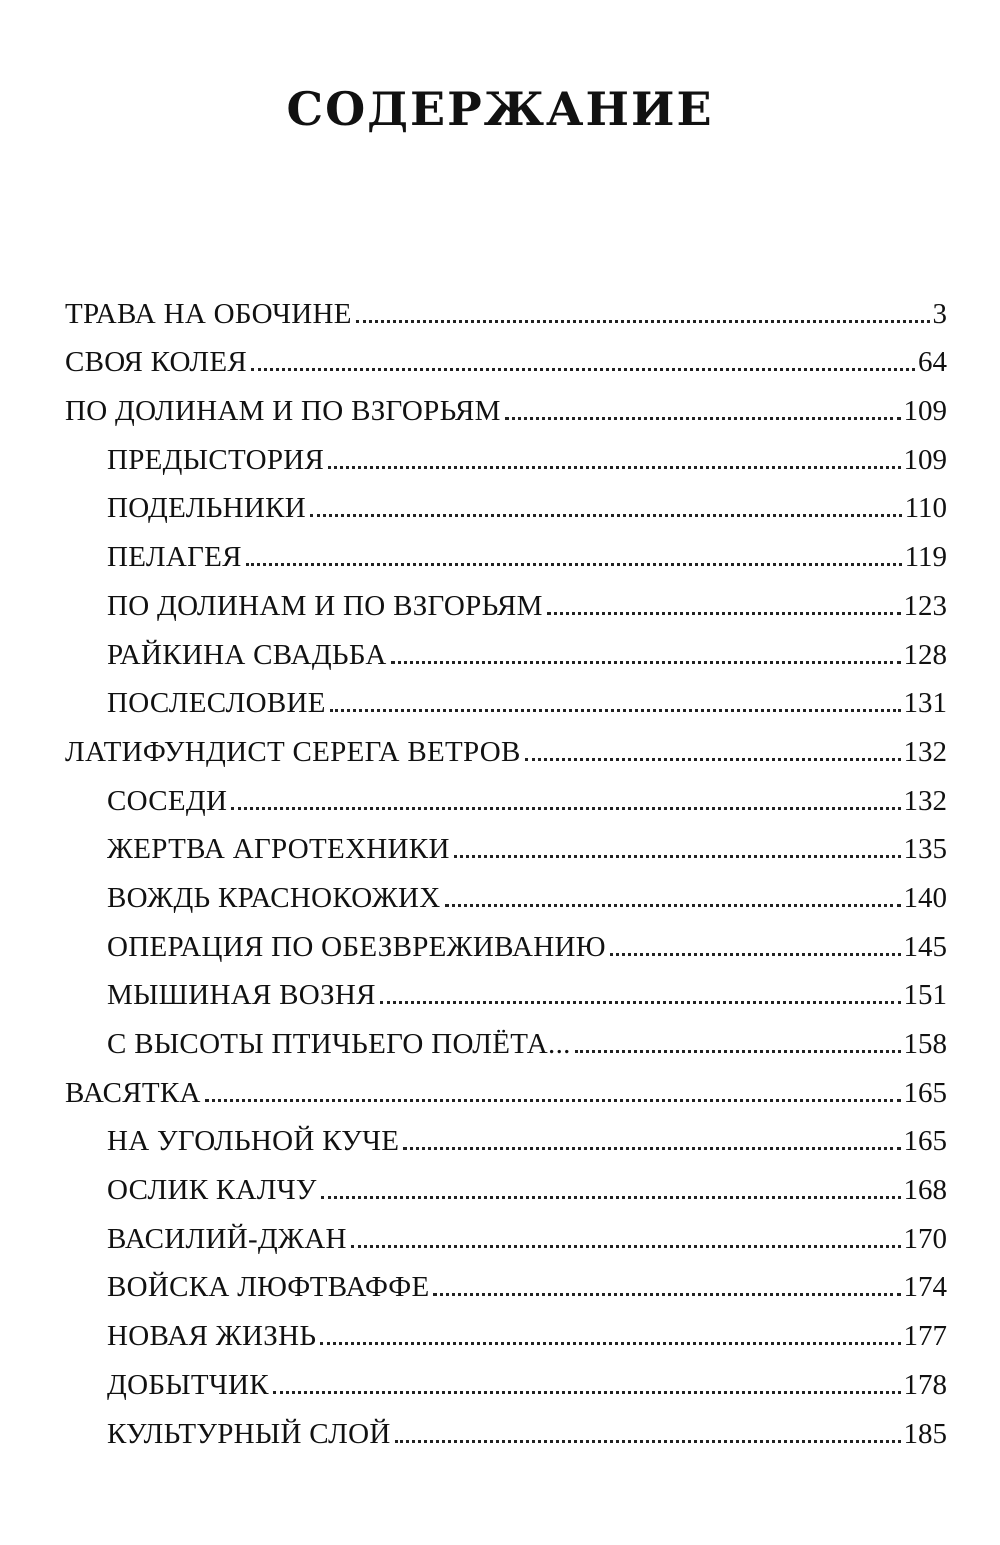  I want to click on toc-page-number: 178, so click(925, 1384).